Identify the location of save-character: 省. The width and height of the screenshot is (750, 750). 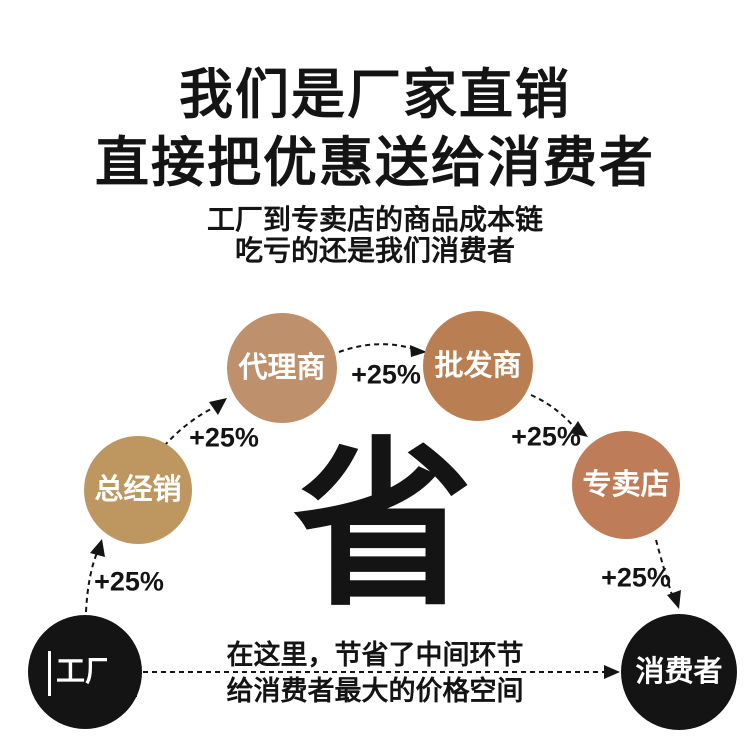
(382, 526).